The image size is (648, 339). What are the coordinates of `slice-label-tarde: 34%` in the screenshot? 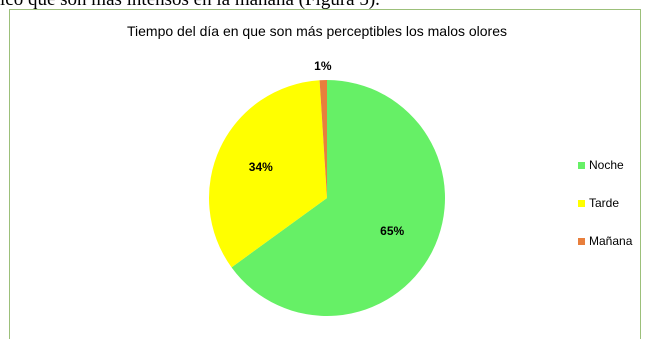 It's located at (261, 167).